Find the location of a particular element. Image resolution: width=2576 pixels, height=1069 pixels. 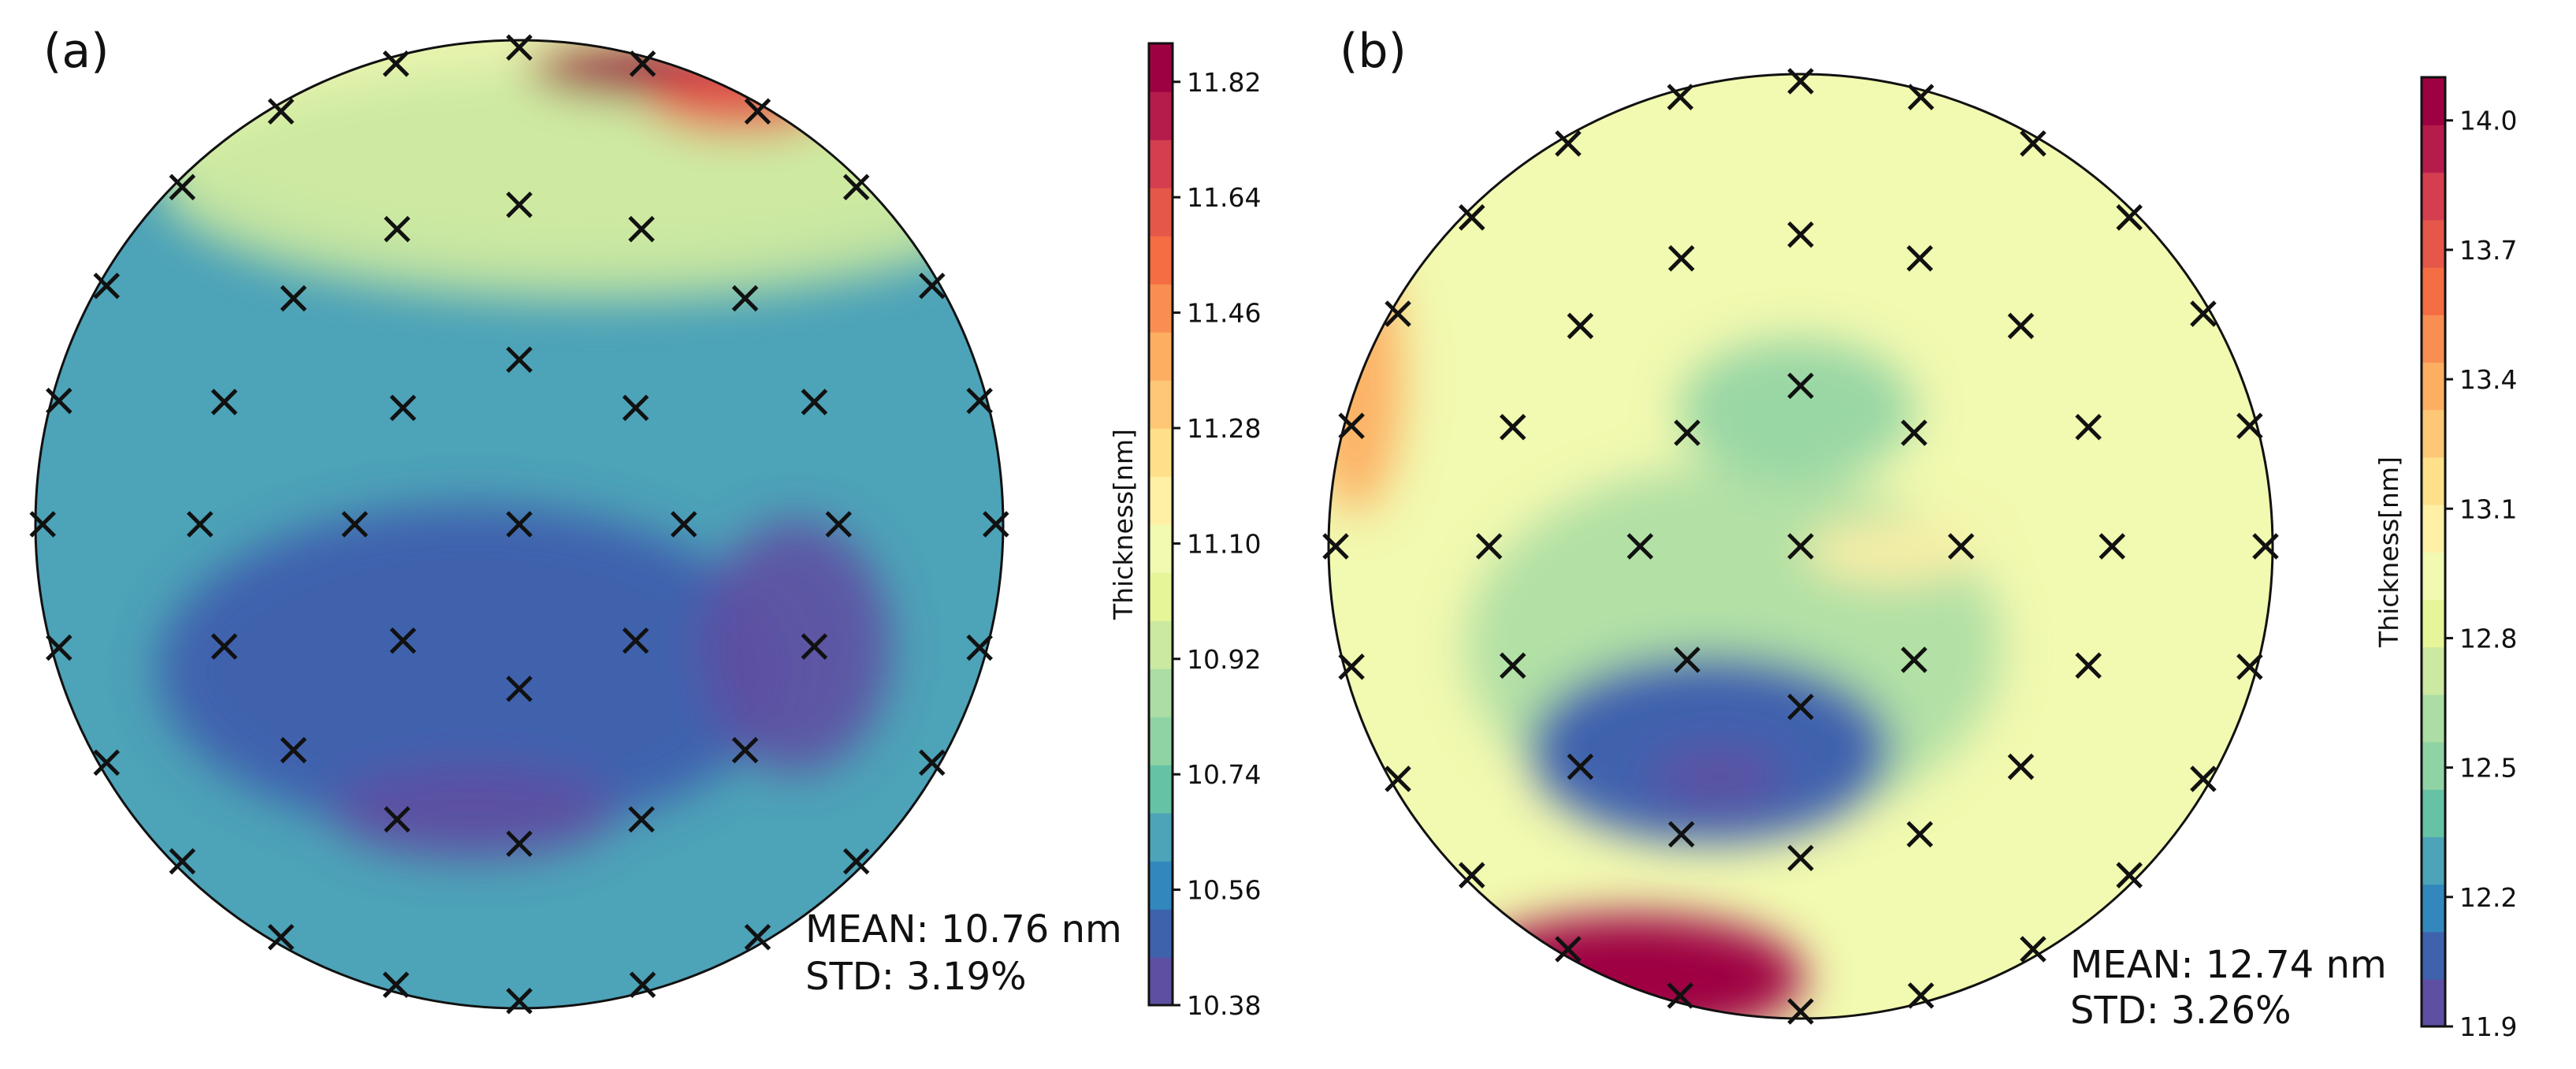

panel-a-colorbar-tick-label: 10.56 is located at coordinates (1224, 890).